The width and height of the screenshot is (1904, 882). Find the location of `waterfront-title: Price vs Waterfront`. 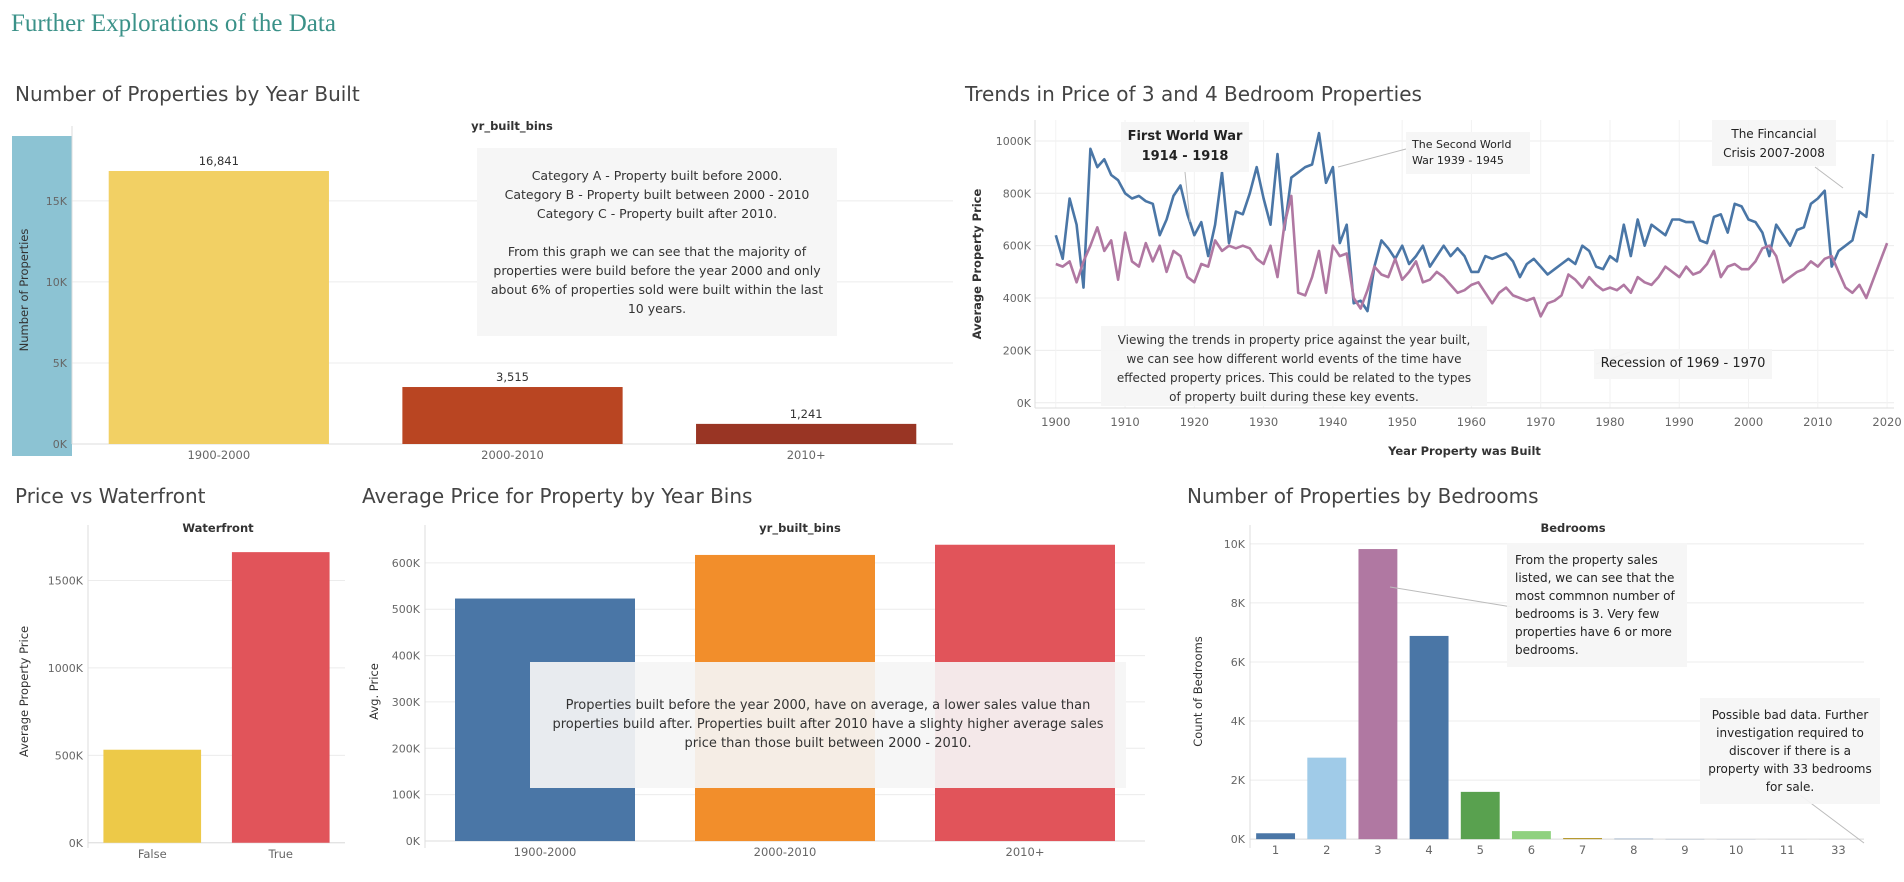

waterfront-title: Price vs Waterfront is located at coordinates (110, 496).